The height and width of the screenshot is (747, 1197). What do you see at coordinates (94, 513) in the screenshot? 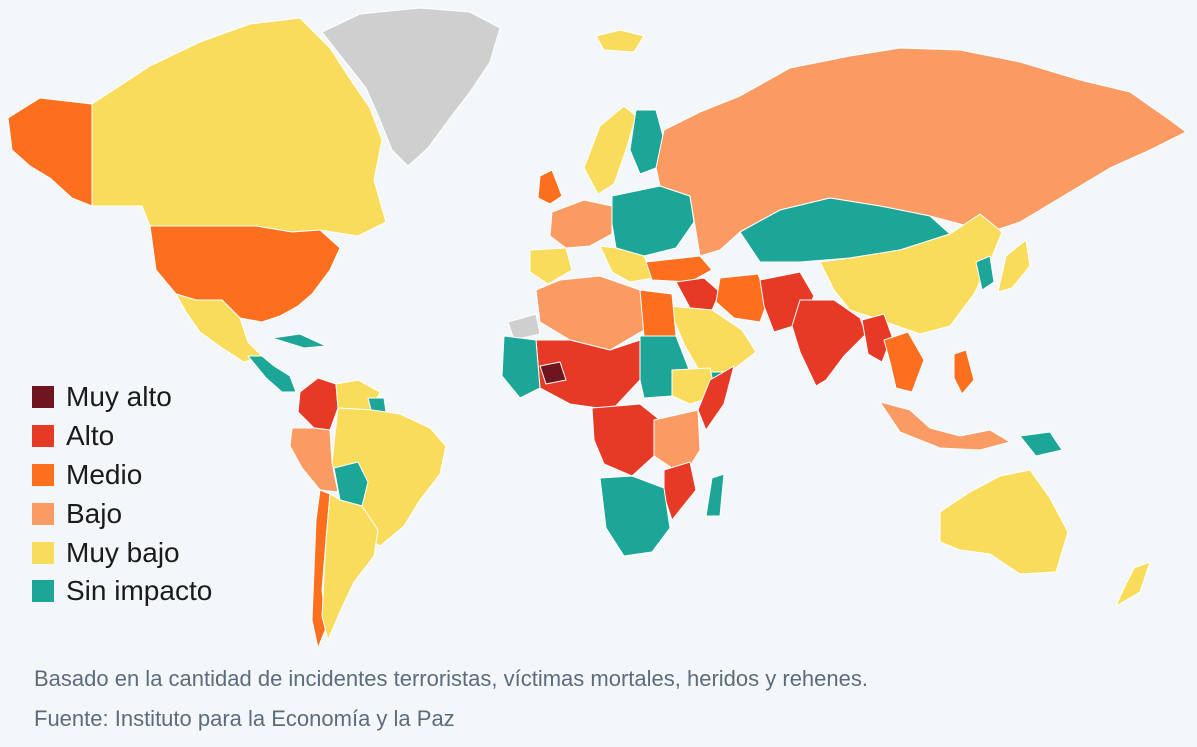
I see `legend-label: Bajo` at bounding box center [94, 513].